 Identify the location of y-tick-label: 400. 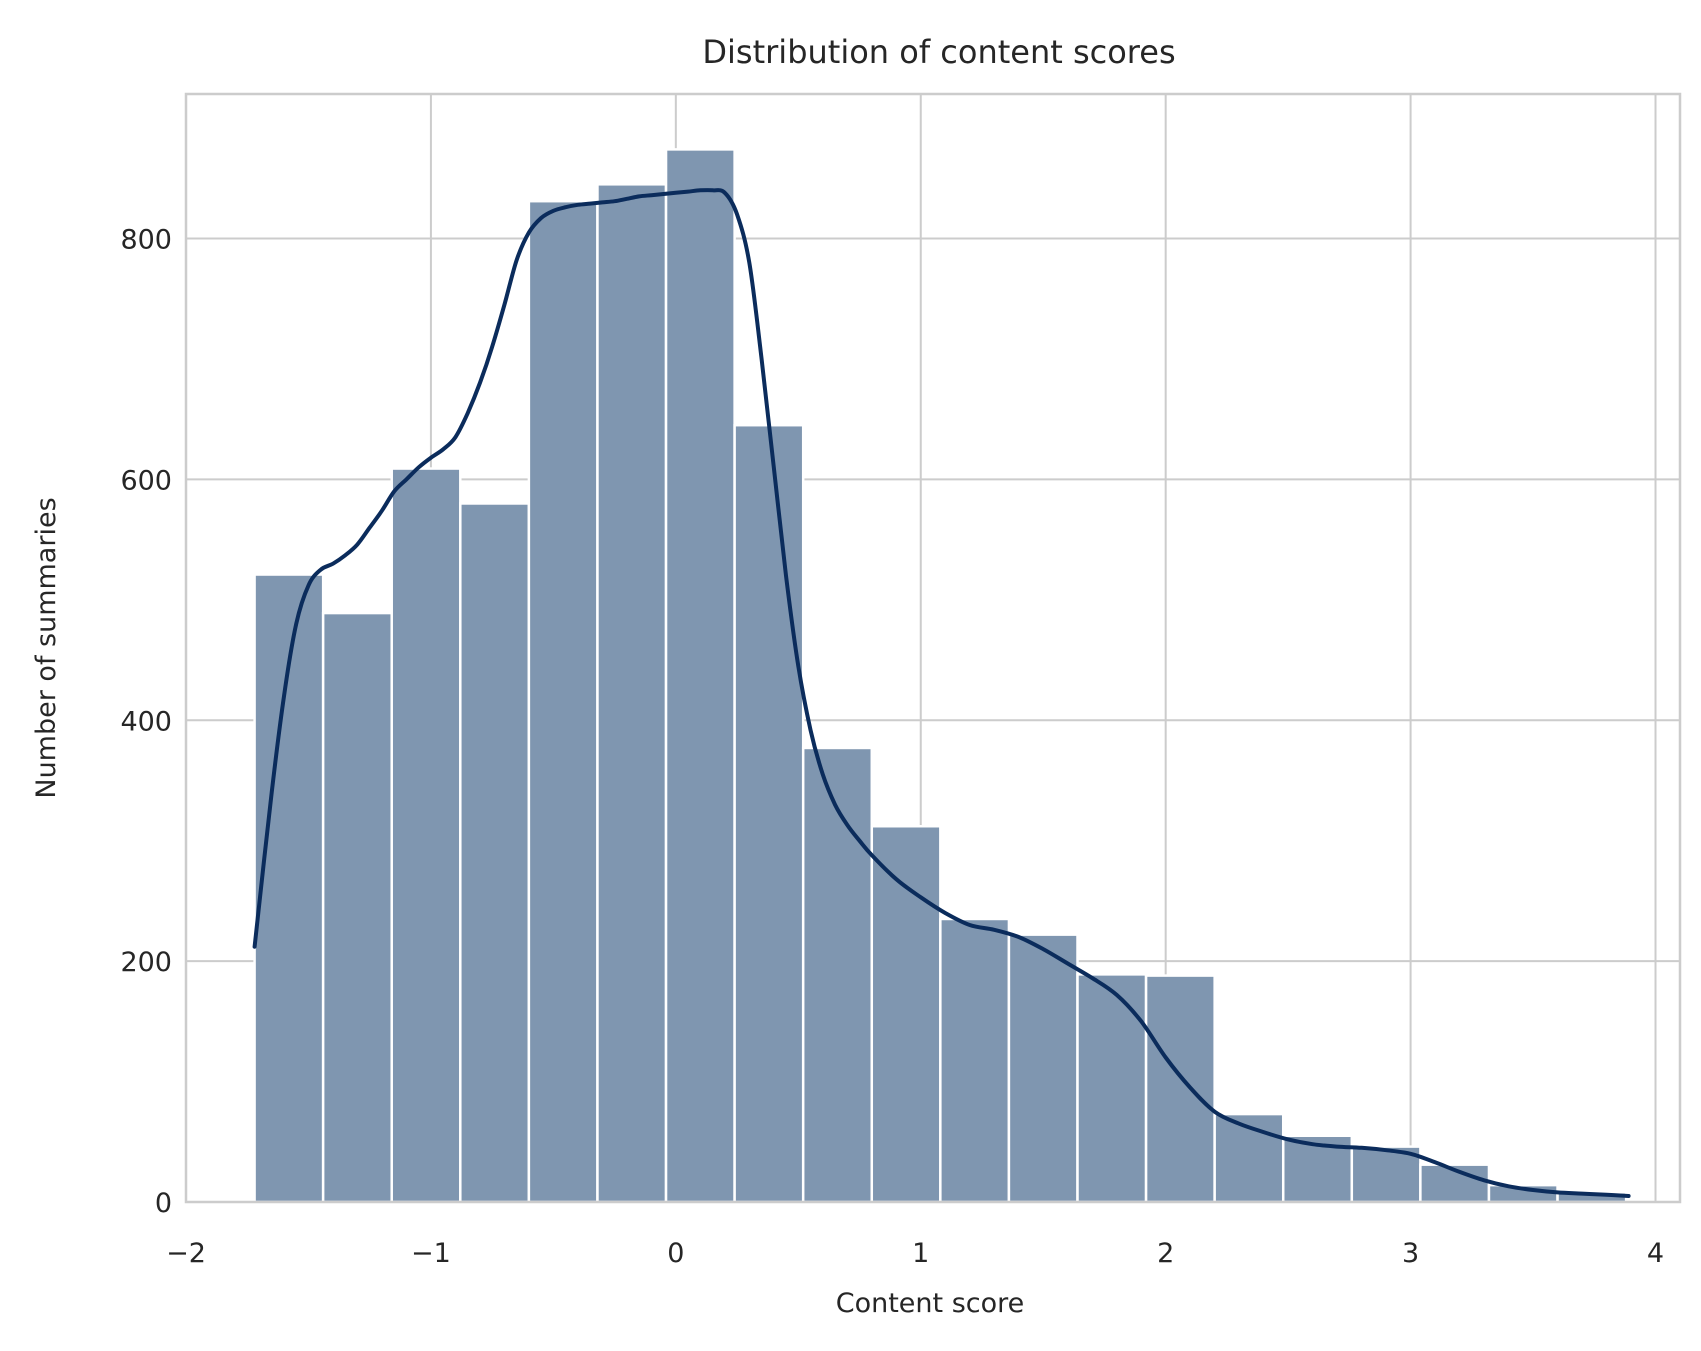
(146, 721).